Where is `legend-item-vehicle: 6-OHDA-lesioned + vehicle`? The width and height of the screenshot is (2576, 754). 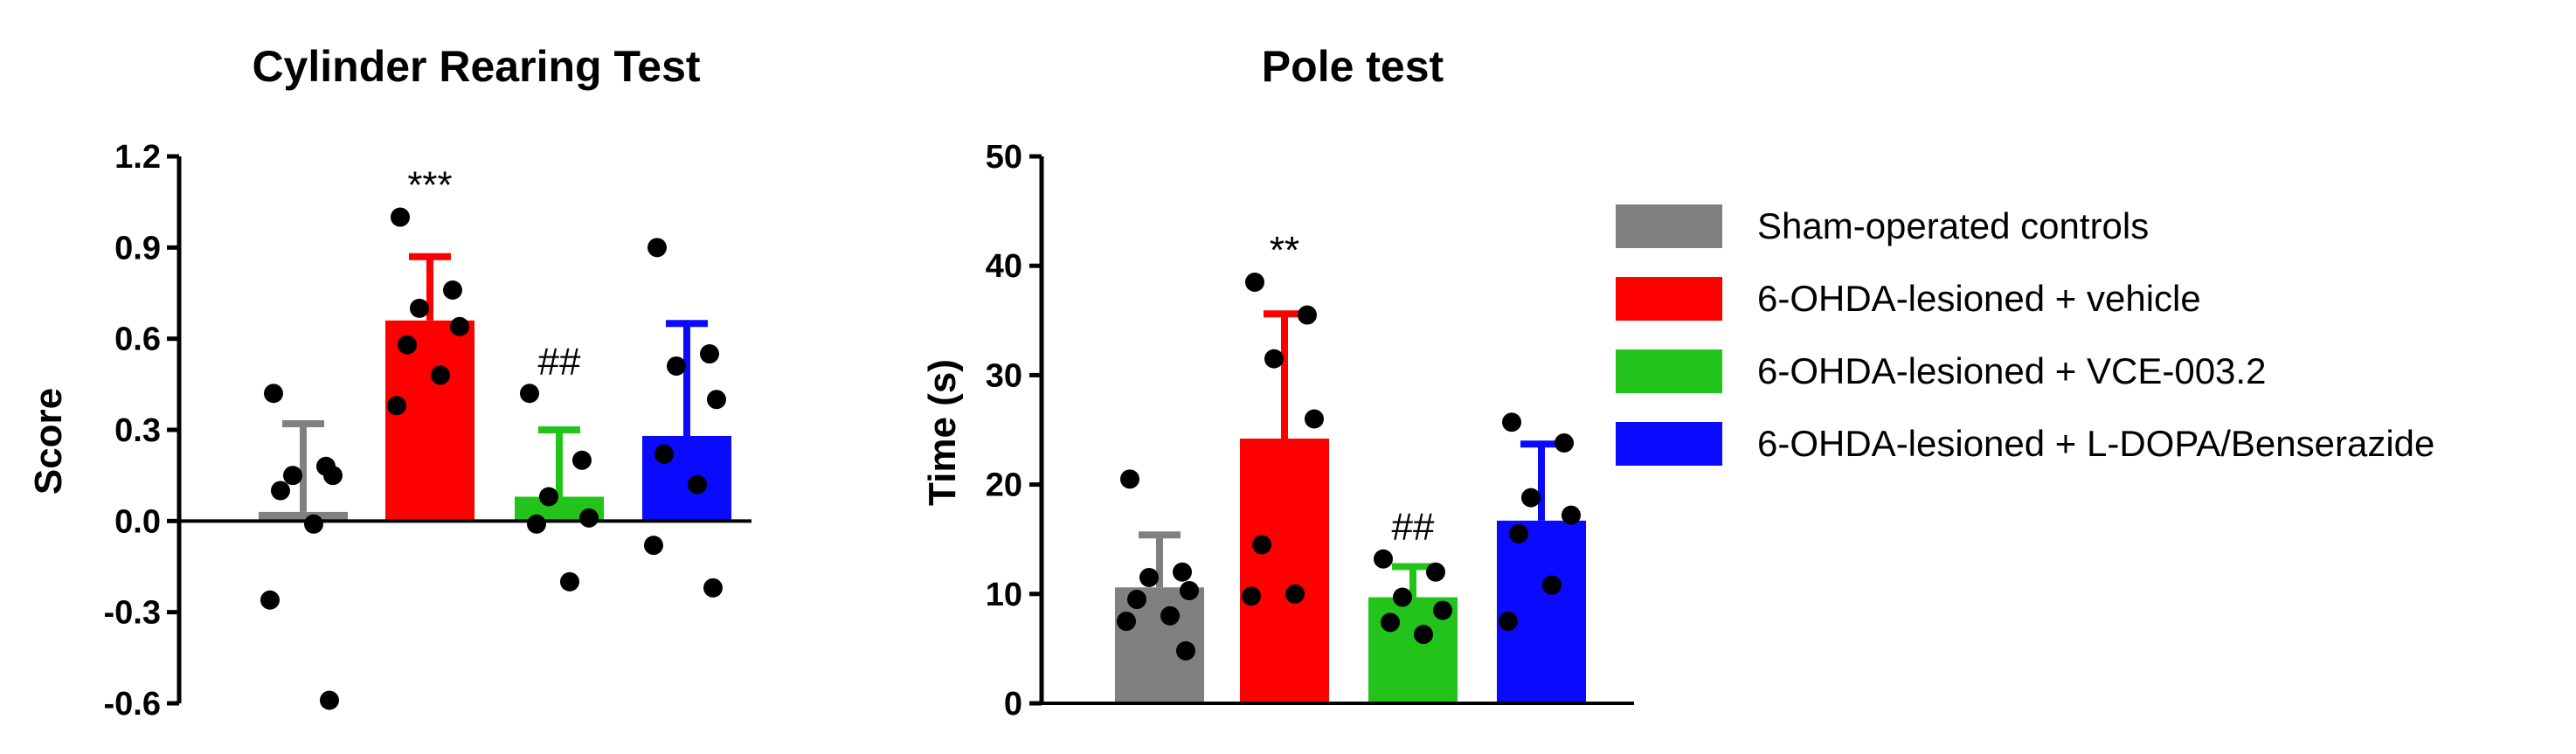 legend-item-vehicle: 6-OHDA-lesioned + vehicle is located at coordinates (1908, 299).